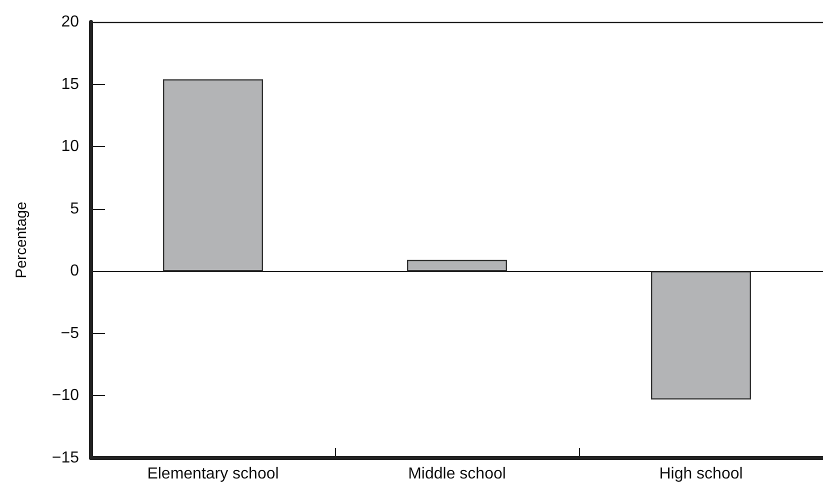 This screenshot has height=489, width=823. What do you see at coordinates (70, 147) in the screenshot?
I see `y-tick-label: 10` at bounding box center [70, 147].